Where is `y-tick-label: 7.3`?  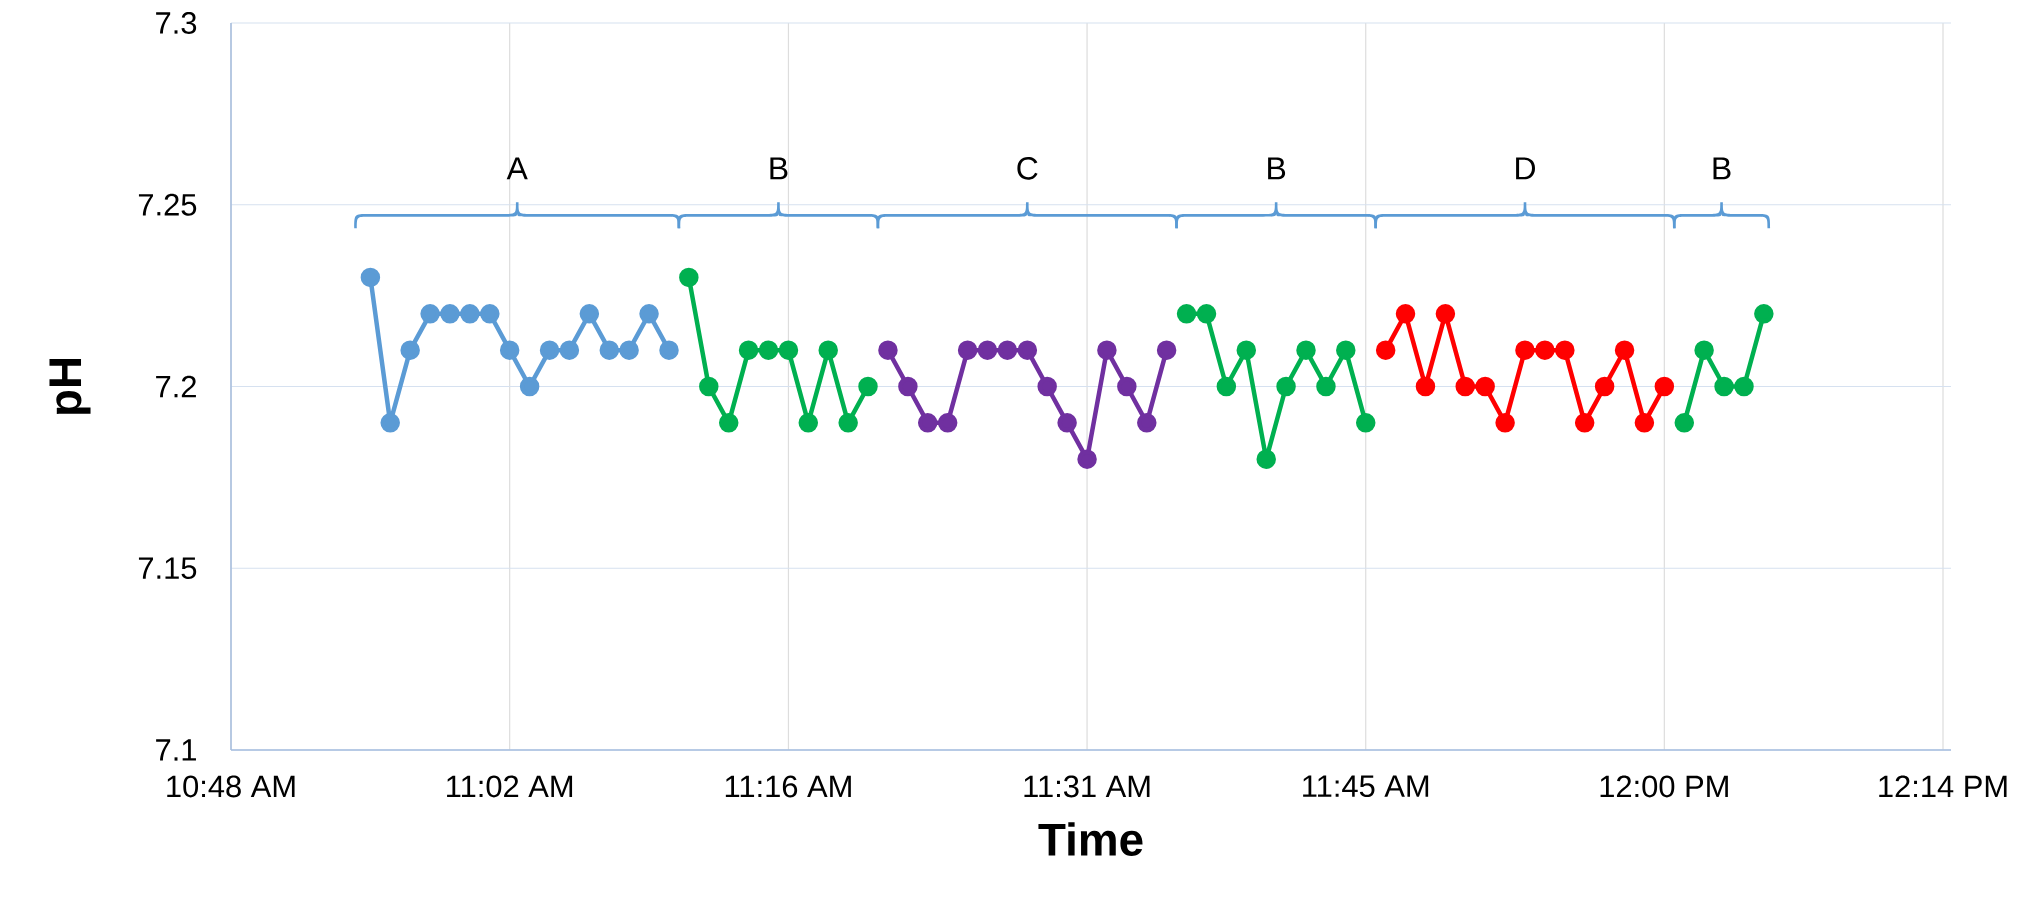 y-tick-label: 7.3 is located at coordinates (176, 23).